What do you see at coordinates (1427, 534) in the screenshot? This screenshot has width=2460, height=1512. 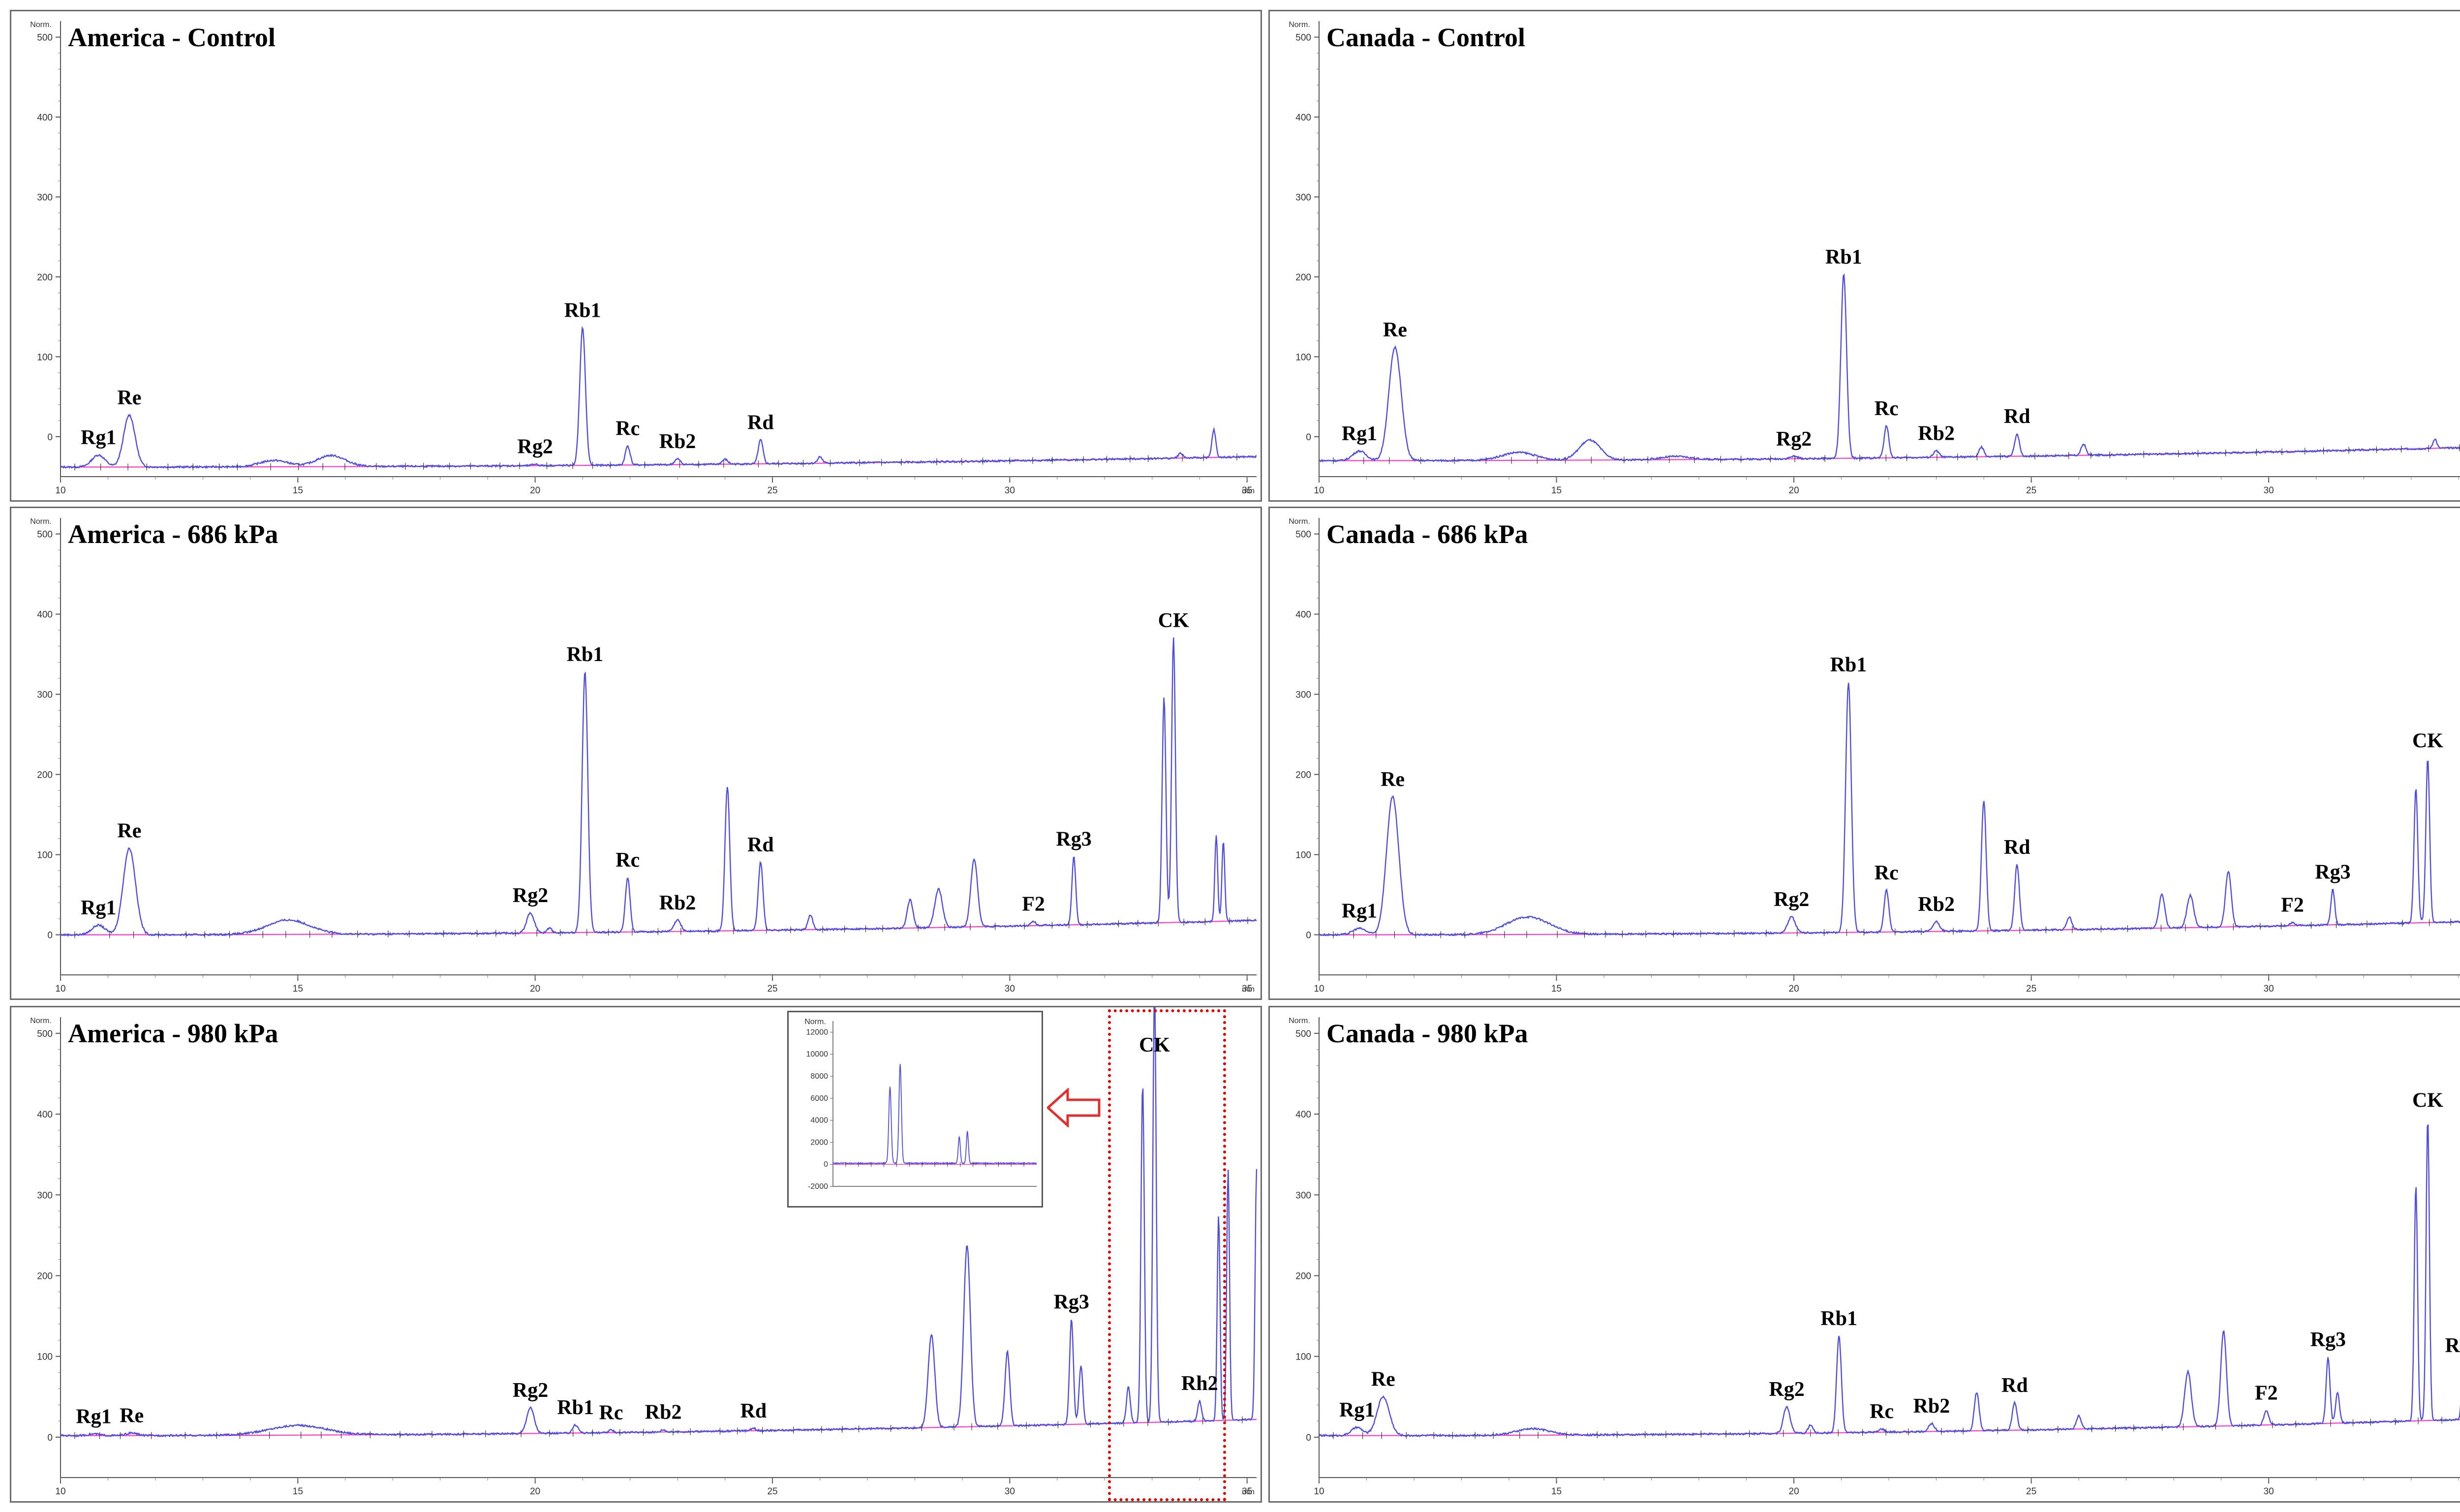 I see `panel-title: Canada - 686 kPa` at bounding box center [1427, 534].